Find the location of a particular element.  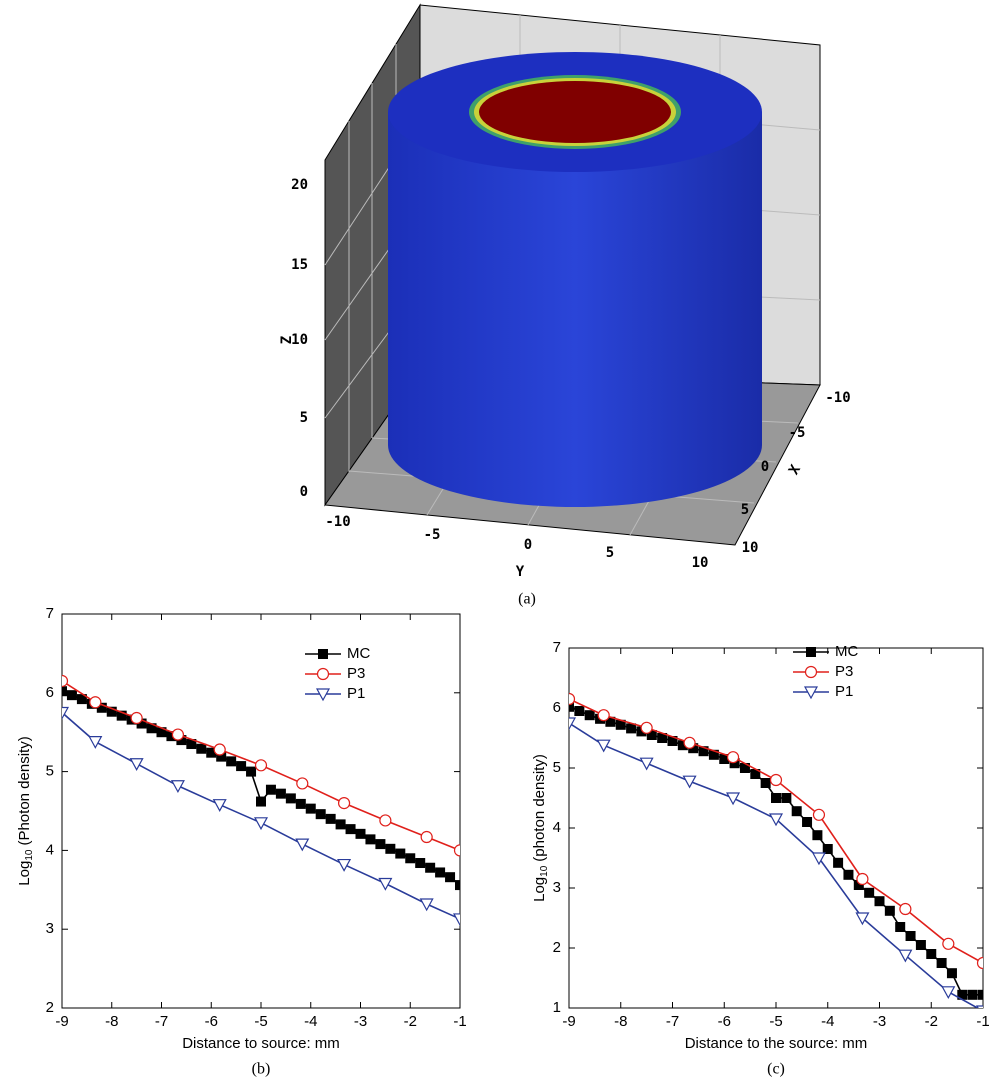

y-axis-label: Log10 (photon density) is located at coordinates (540, 828).